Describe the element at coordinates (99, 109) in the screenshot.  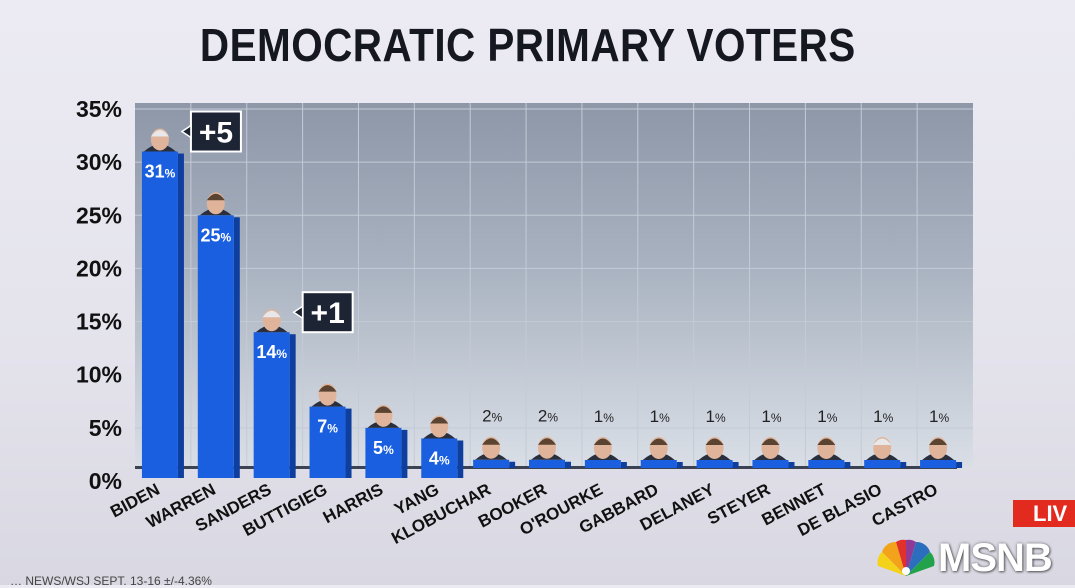
I see `y-tick-label: 35%` at that location.